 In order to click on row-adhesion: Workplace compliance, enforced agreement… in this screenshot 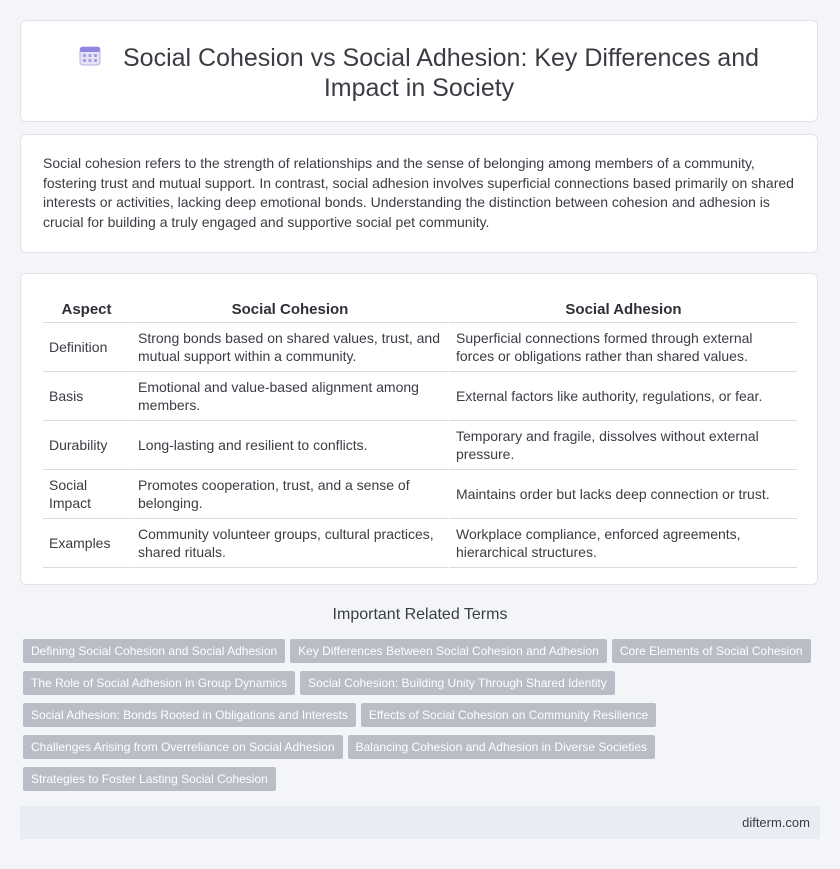, I will do `click(622, 543)`.